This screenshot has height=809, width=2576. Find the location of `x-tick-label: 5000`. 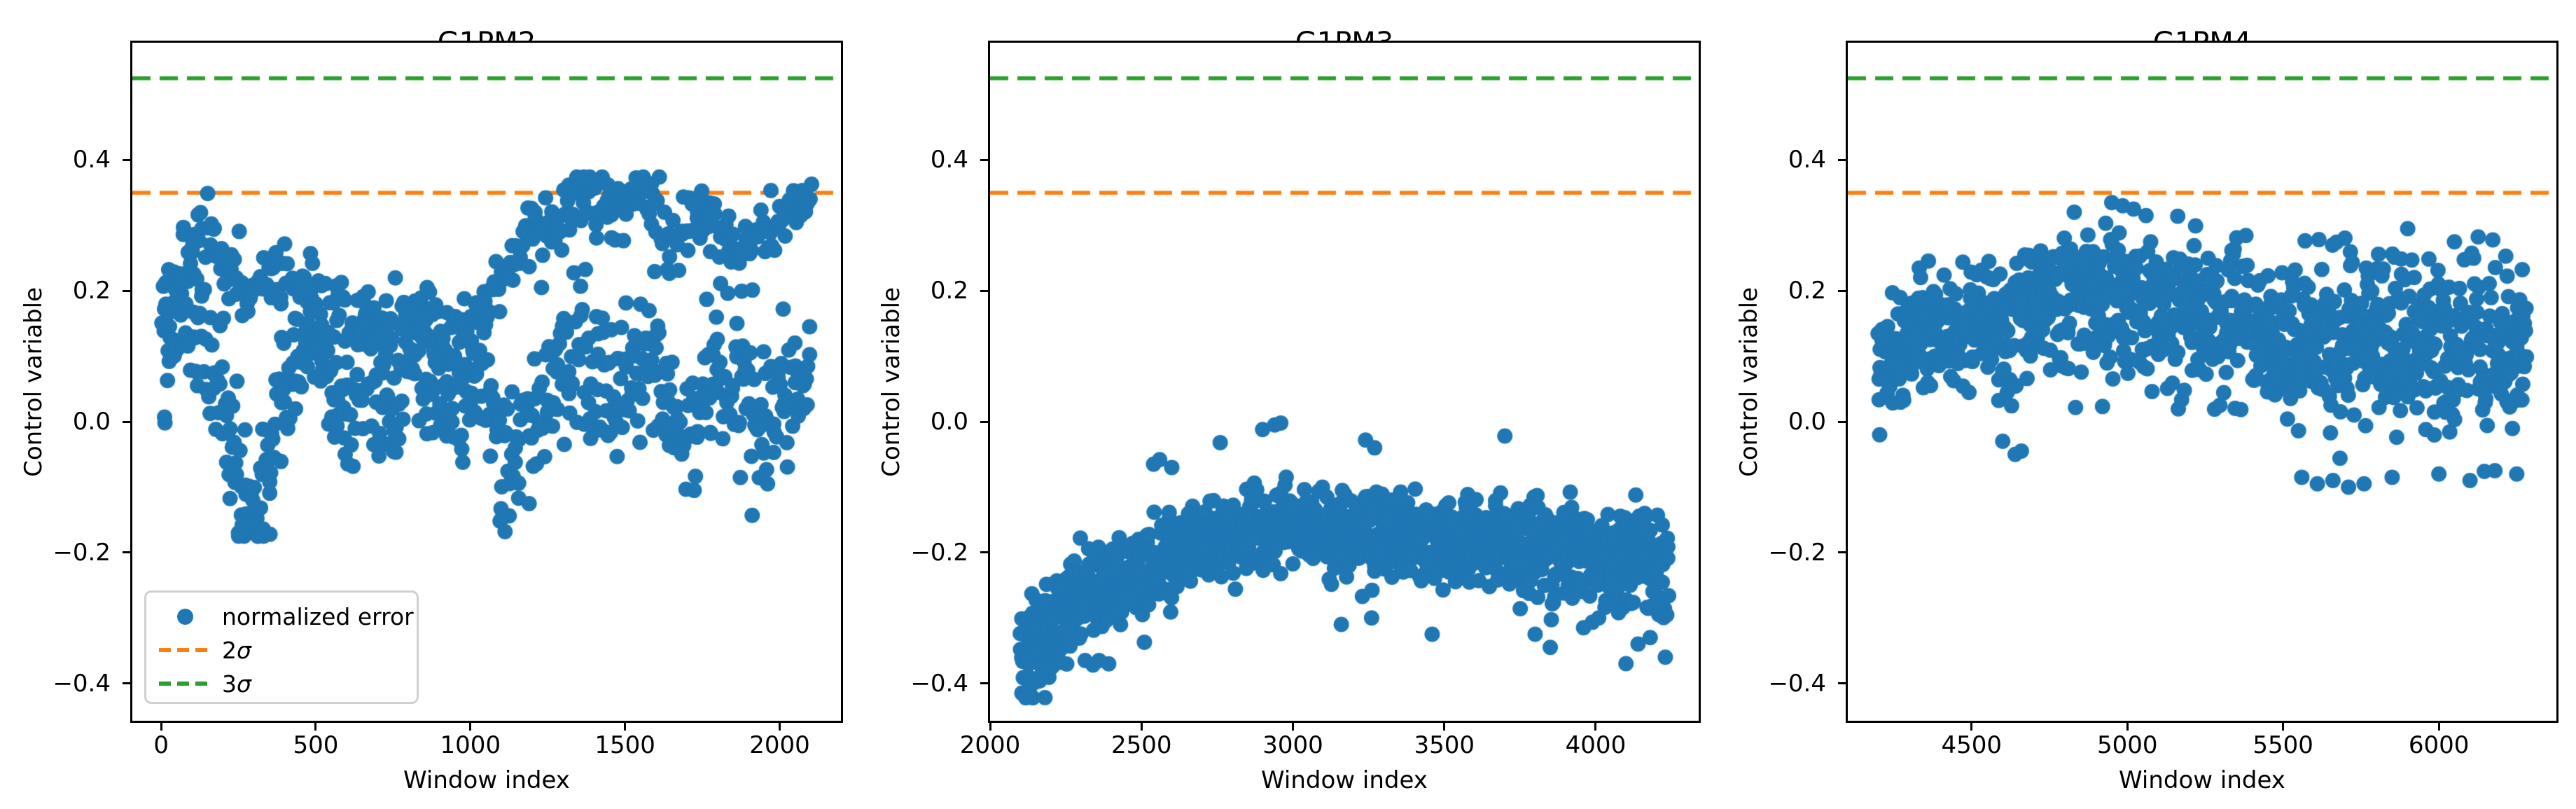

x-tick-label: 5000 is located at coordinates (2127, 745).